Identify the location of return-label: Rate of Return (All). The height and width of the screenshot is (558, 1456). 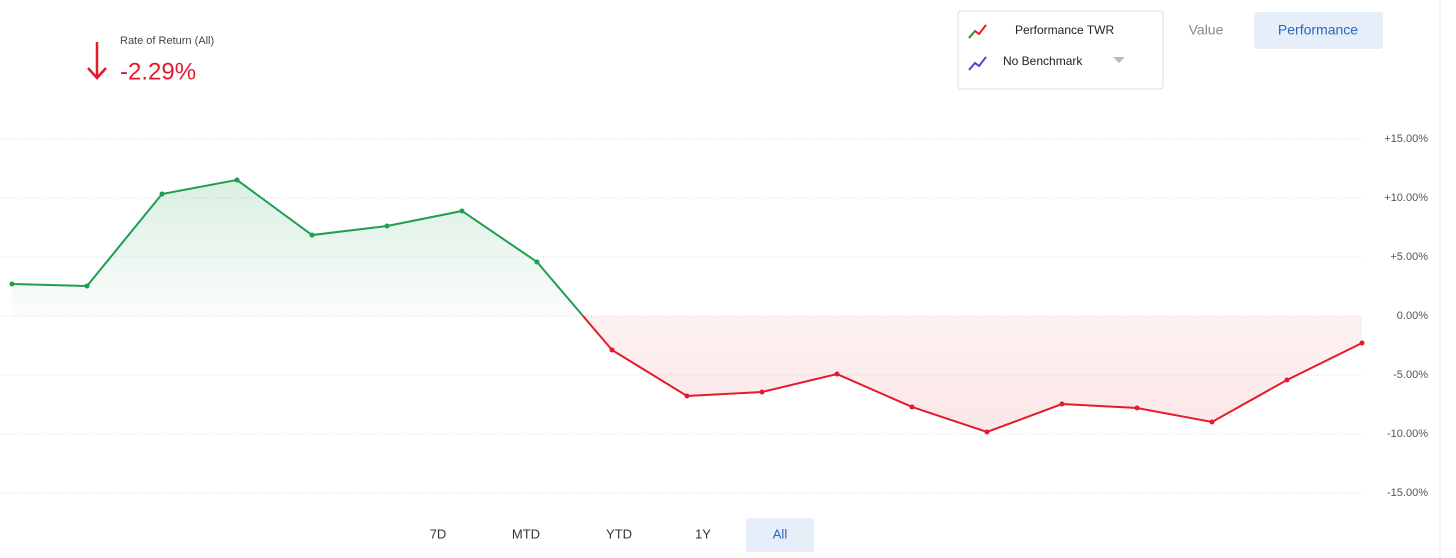
(167, 41).